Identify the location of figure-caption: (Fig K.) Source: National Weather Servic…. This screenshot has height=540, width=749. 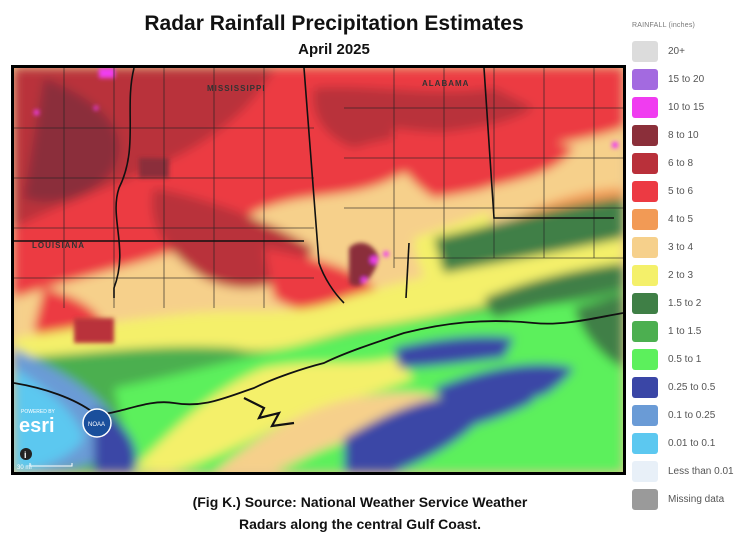
(360, 513).